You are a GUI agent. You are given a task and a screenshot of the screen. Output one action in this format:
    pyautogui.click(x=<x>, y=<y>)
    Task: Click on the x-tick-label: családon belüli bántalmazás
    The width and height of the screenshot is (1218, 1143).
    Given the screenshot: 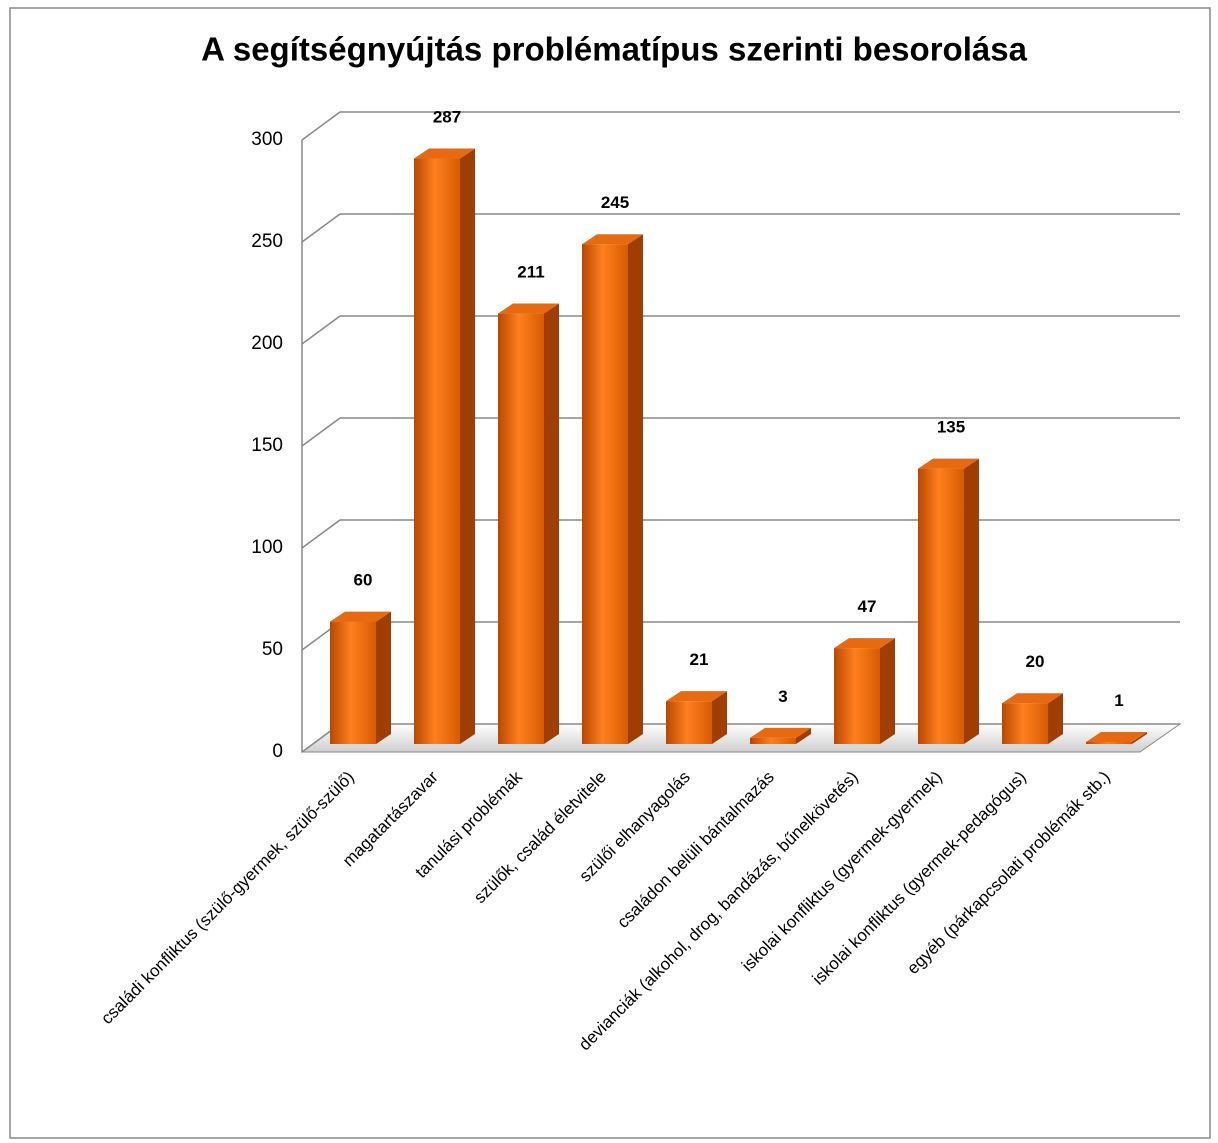 What is the action you would take?
    pyautogui.click(x=695, y=849)
    